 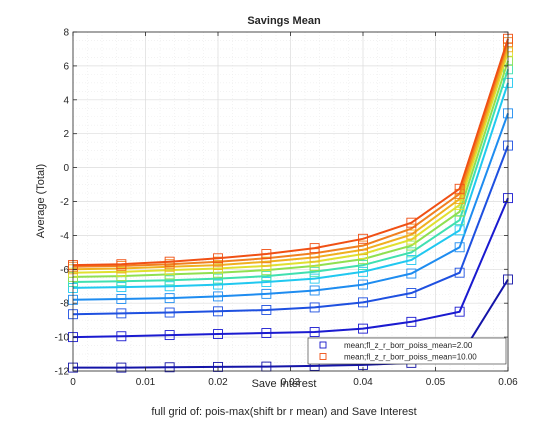 What do you see at coordinates (218, 382) in the screenshot?
I see `x-tick-label: 0.02` at bounding box center [218, 382].